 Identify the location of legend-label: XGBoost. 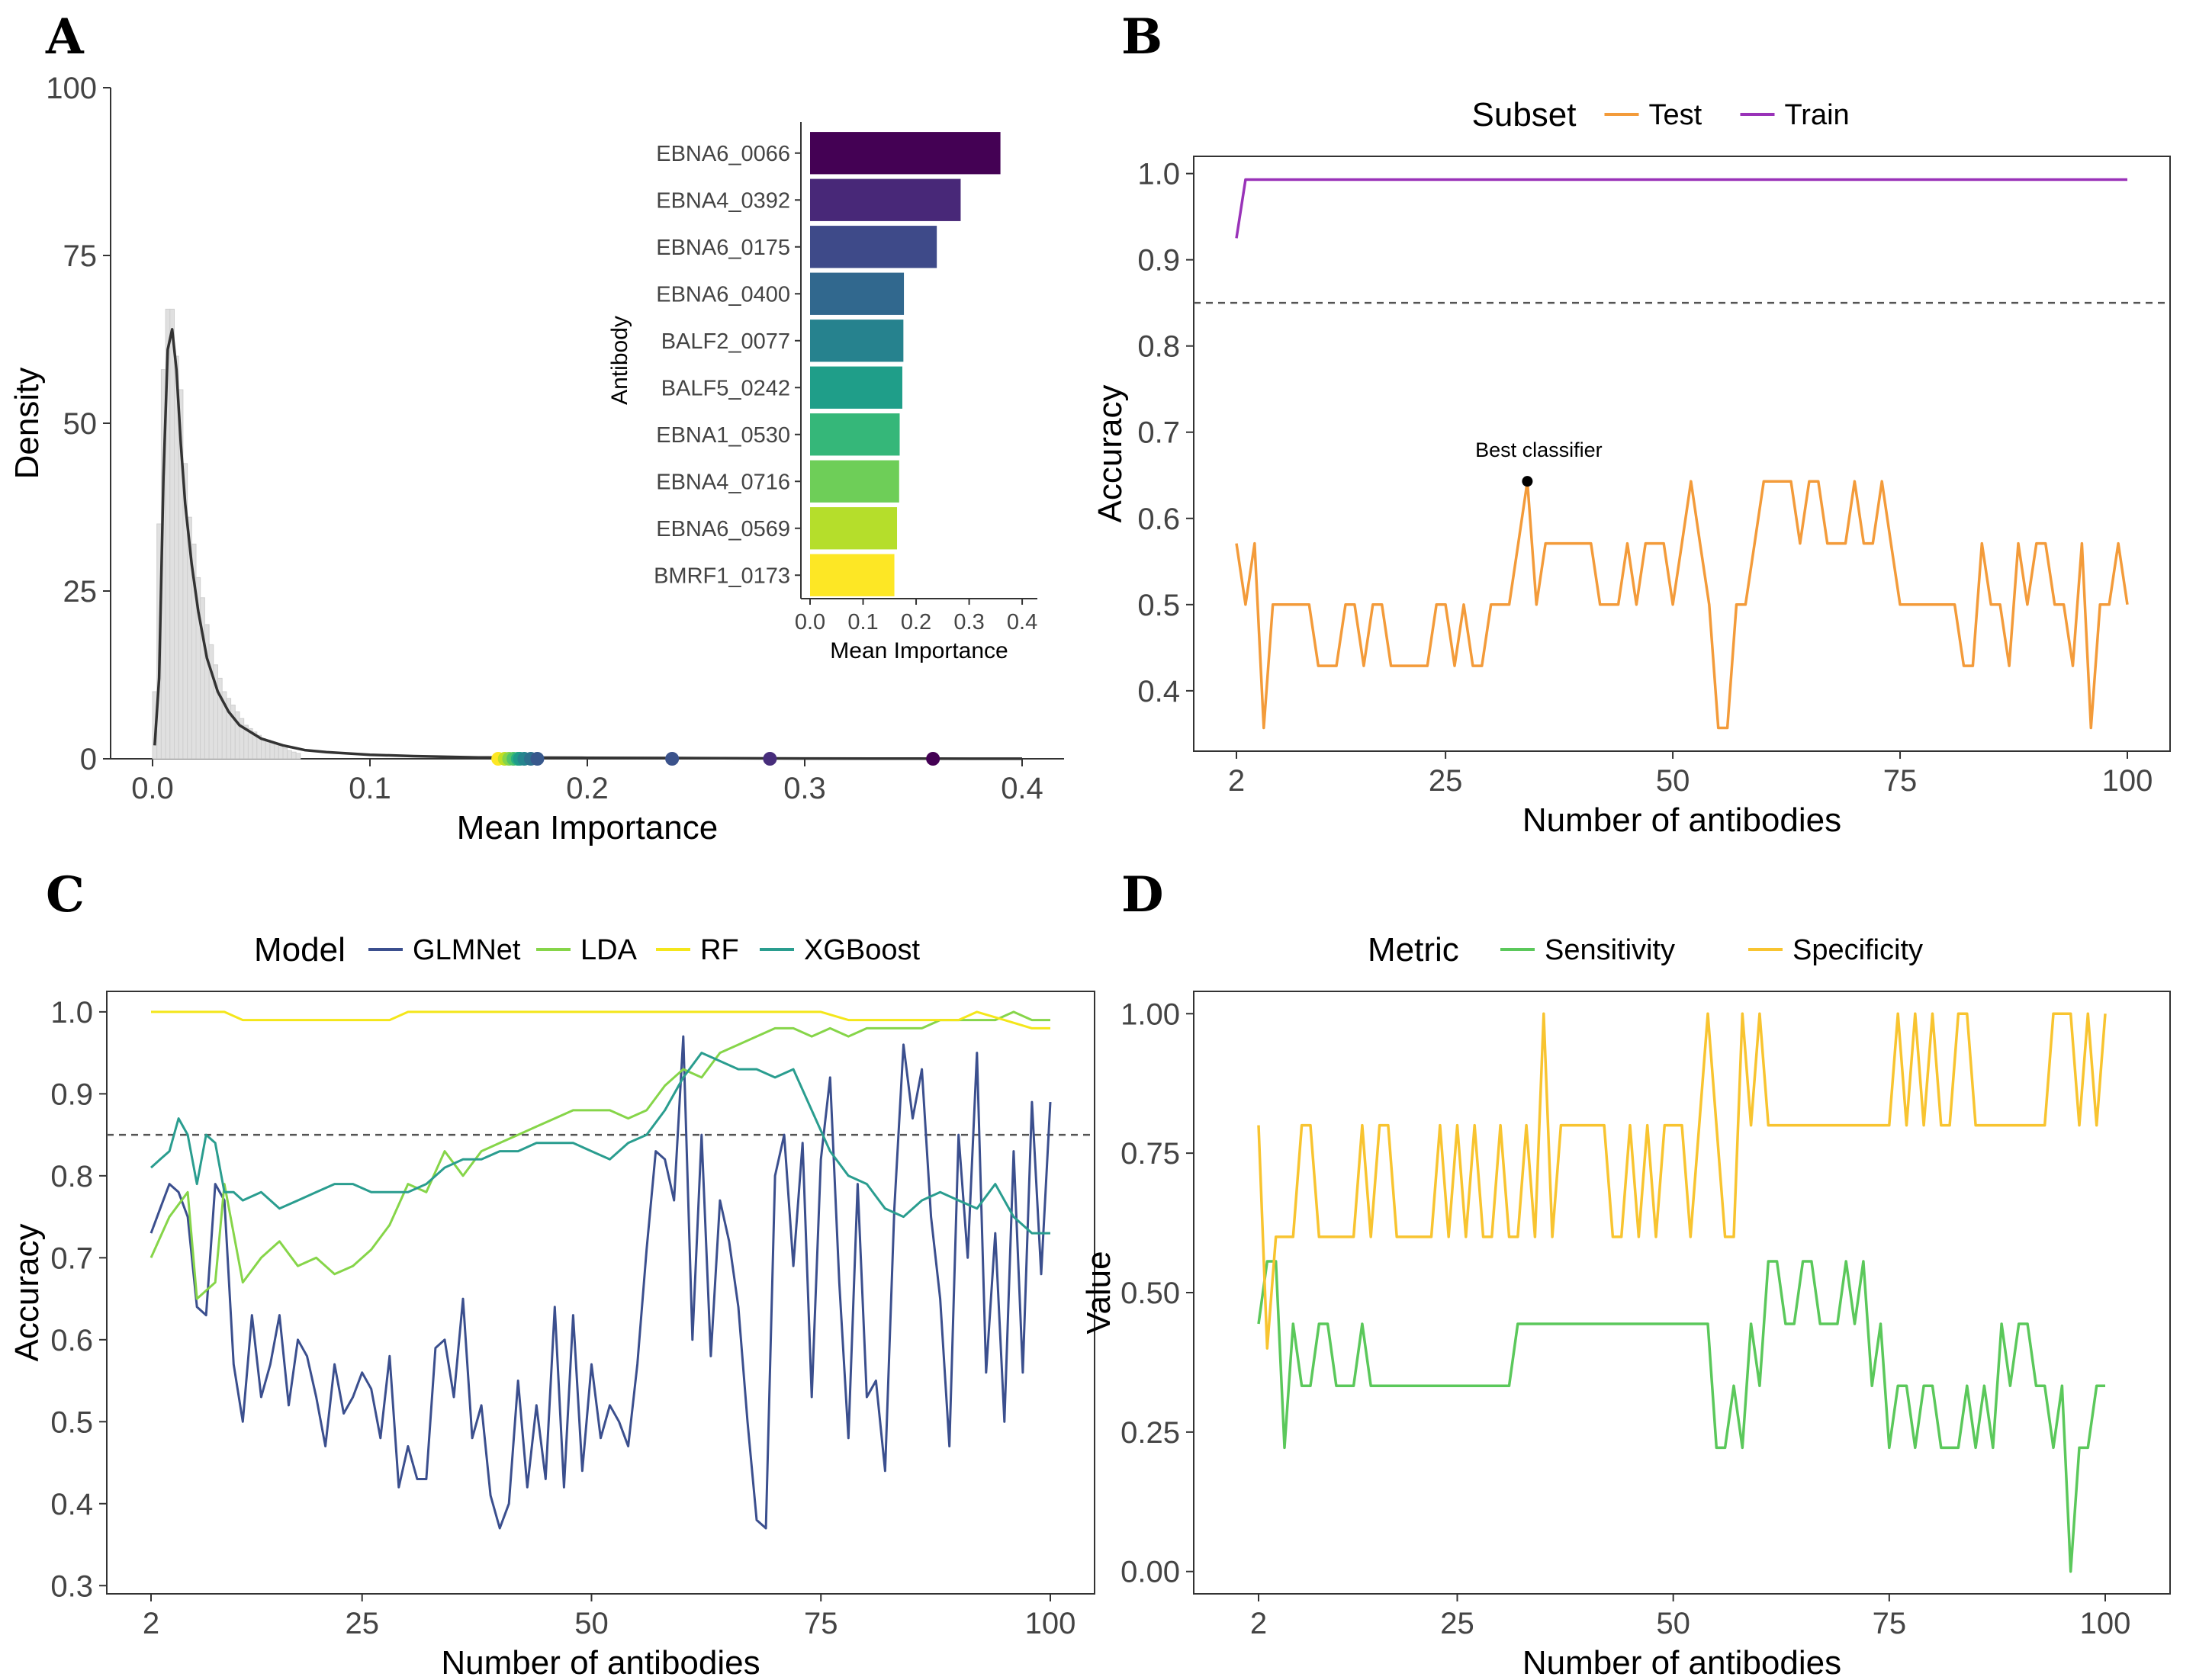
(862, 950).